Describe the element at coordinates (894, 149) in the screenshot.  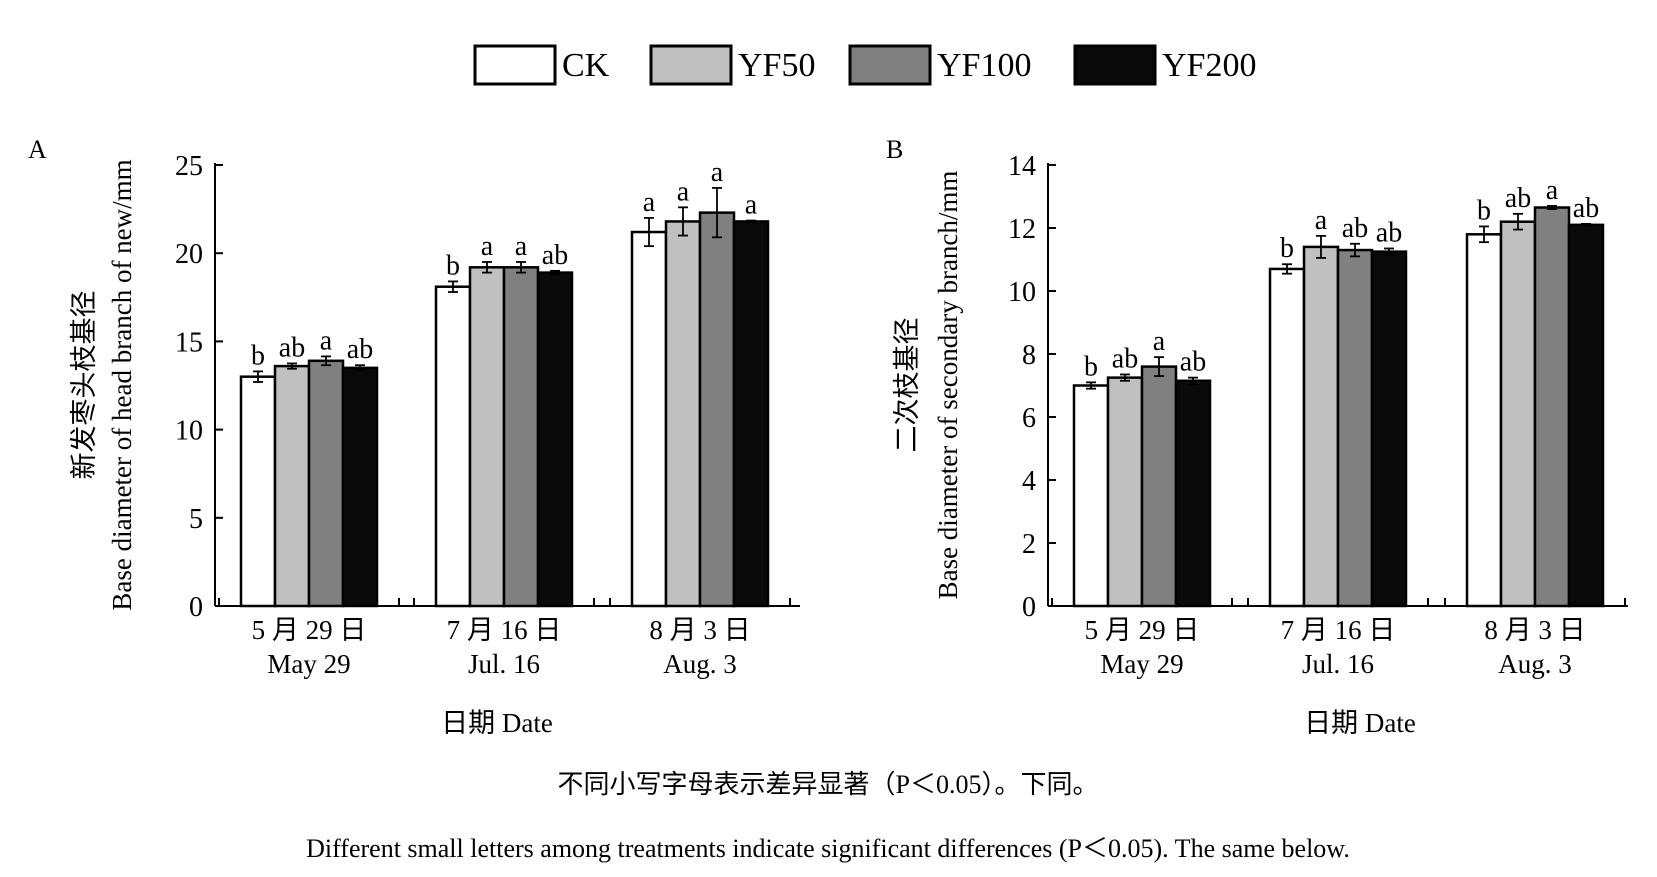
I see `panel-letter-b: B` at that location.